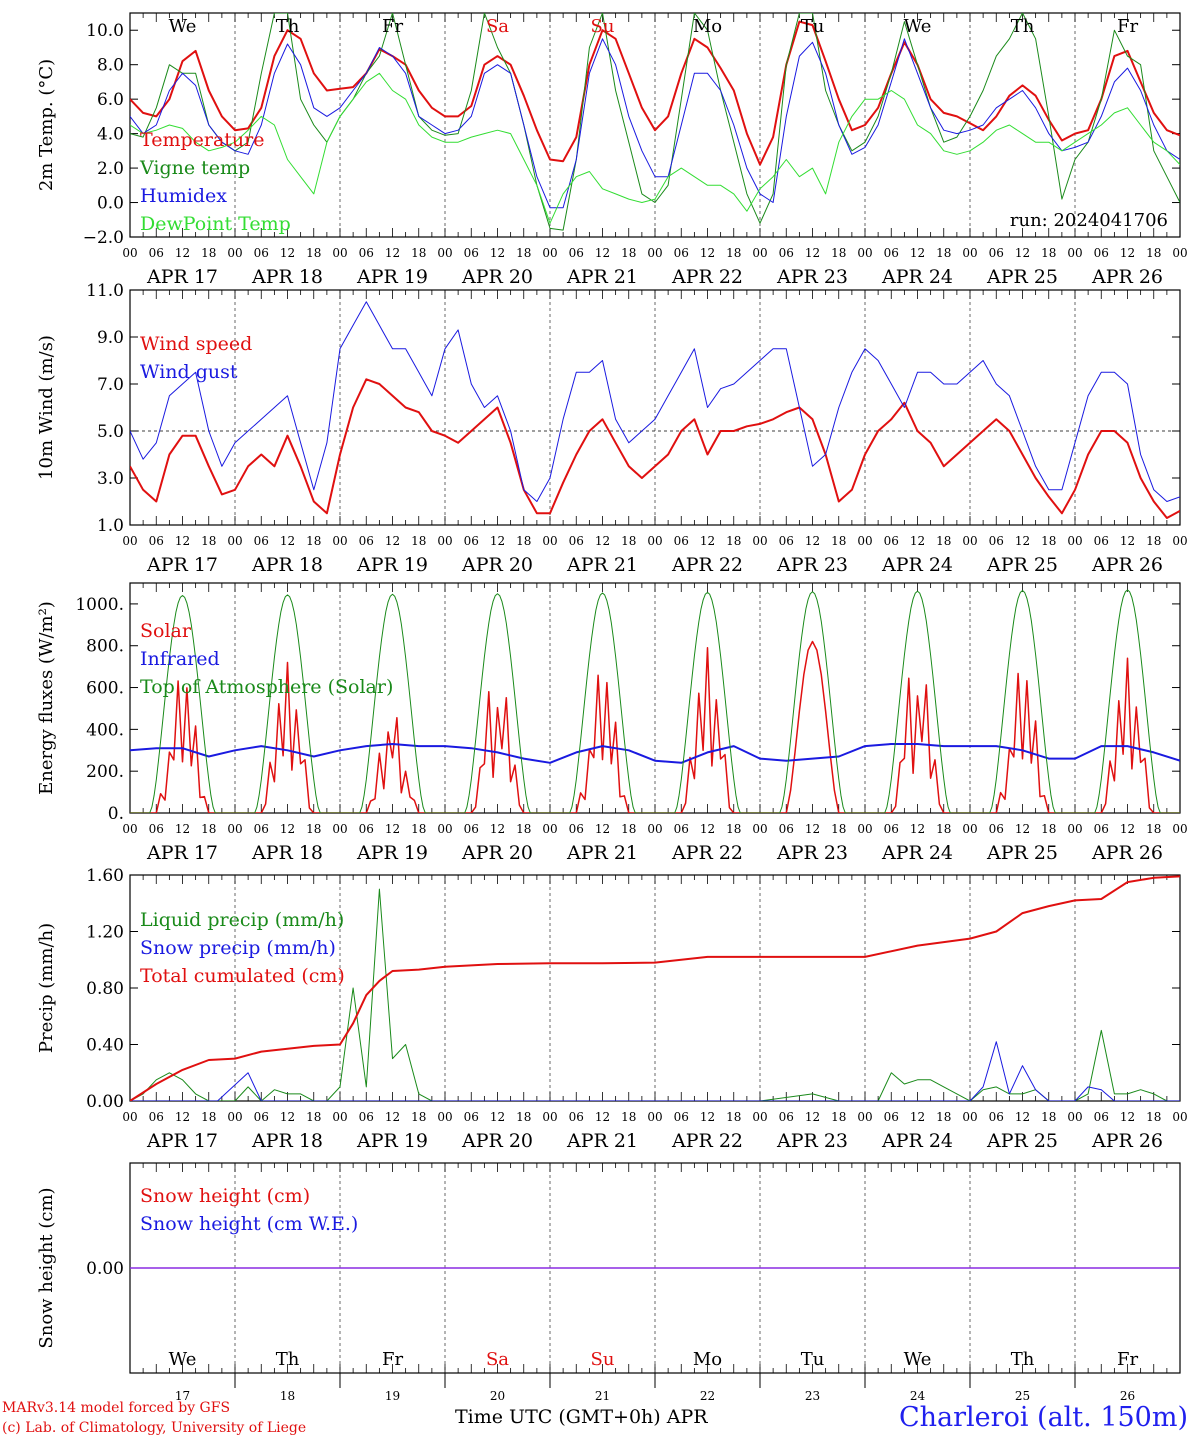 The image size is (1194, 1440). Describe the element at coordinates (707, 1359) in the screenshot. I see `weekday-label-bottom: Mo` at that location.